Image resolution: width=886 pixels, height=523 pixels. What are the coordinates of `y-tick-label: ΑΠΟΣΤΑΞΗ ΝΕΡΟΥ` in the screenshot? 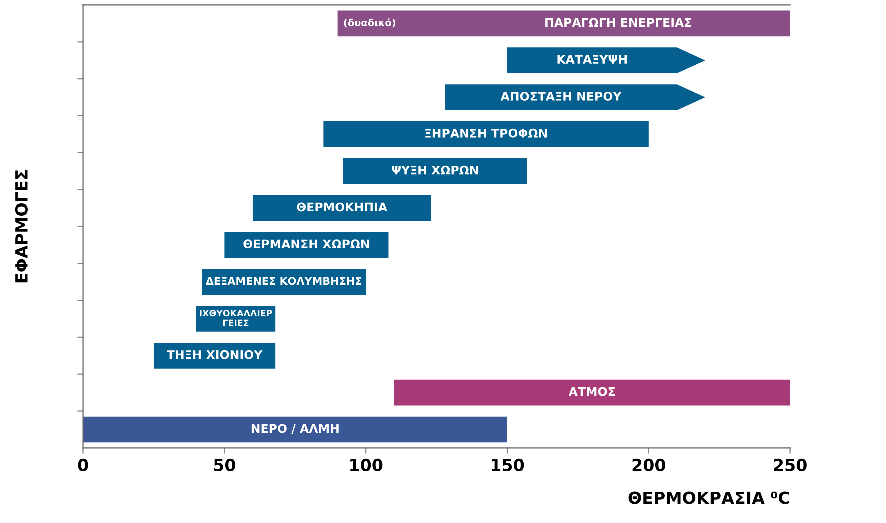 It's located at (561, 96).